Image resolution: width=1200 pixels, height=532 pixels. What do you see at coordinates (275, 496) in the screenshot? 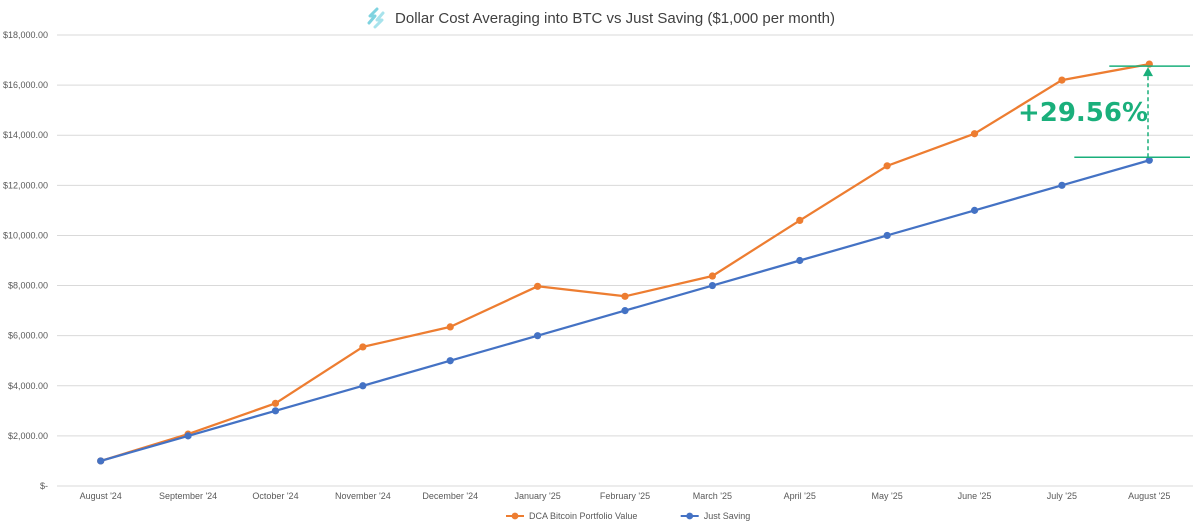
I see `x-tick-label: October '24` at bounding box center [275, 496].